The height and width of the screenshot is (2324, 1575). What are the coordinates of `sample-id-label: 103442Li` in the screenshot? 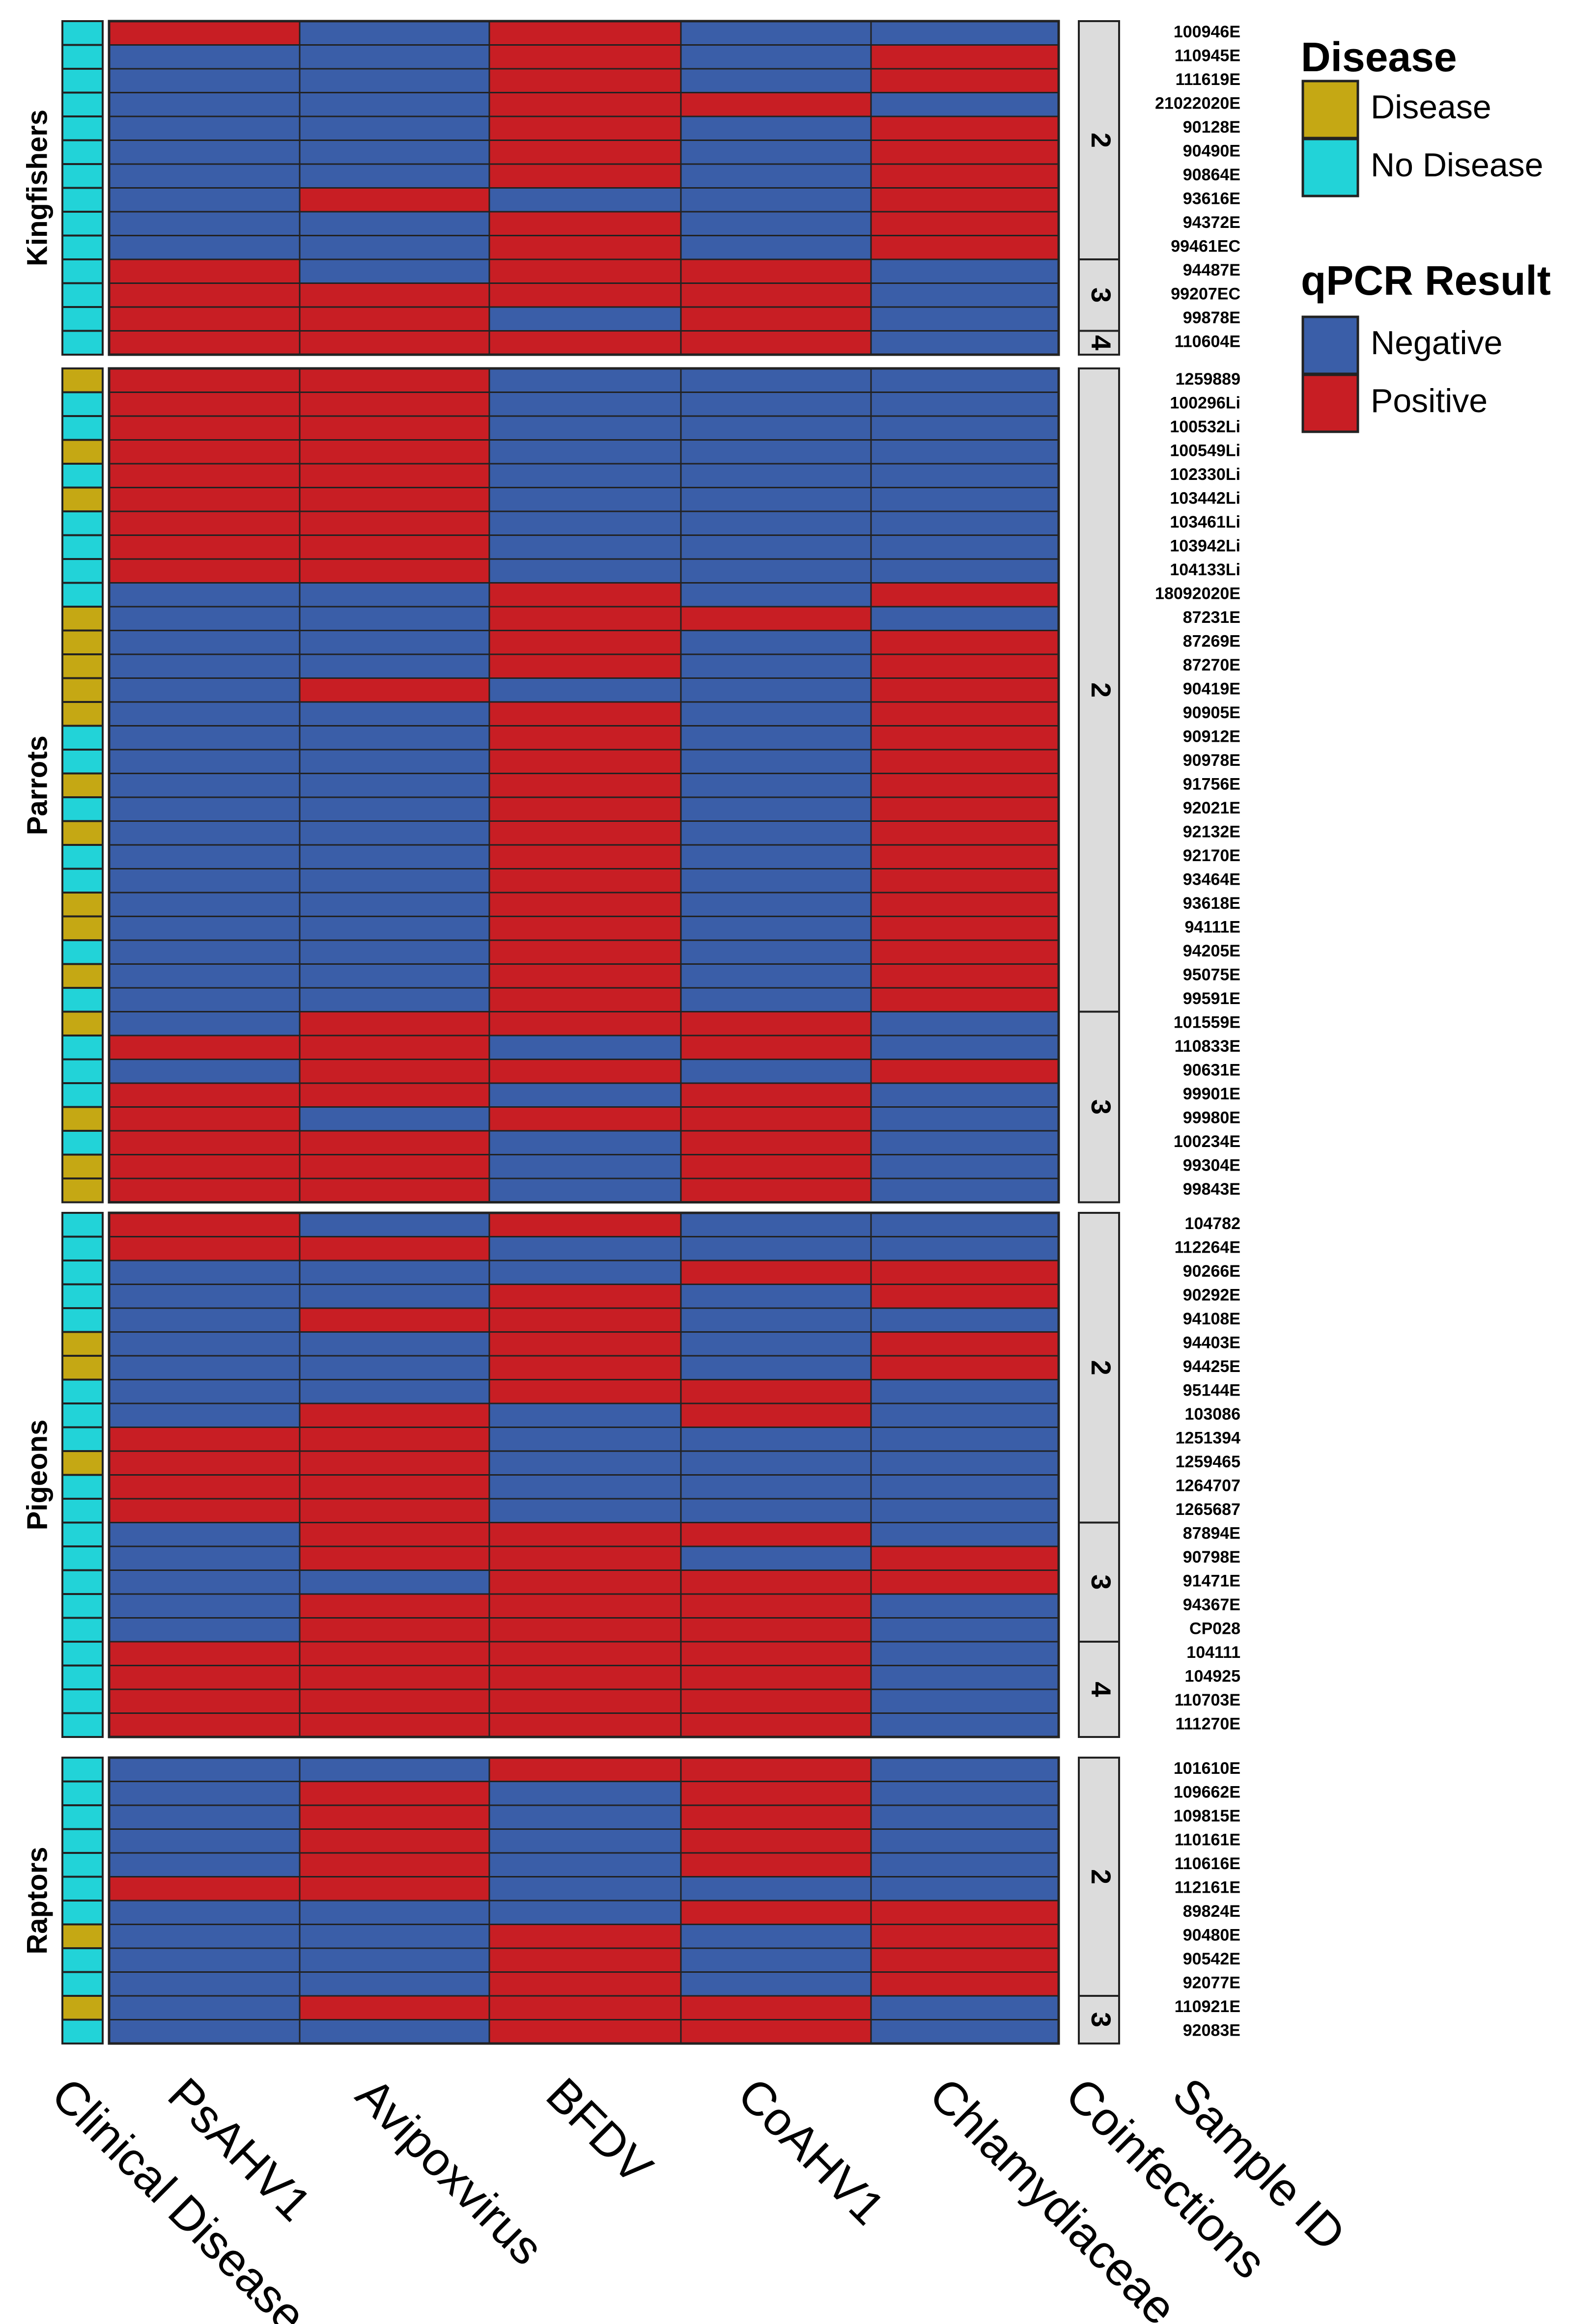 It's located at (1205, 498).